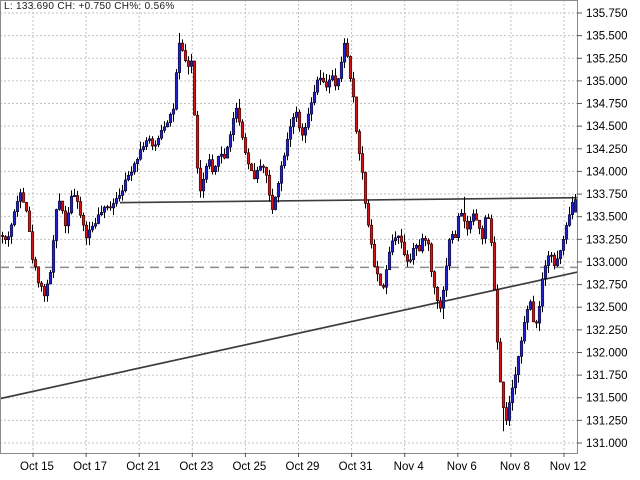 The width and height of the screenshot is (640, 480). Describe the element at coordinates (607, 444) in the screenshot. I see `y-tick-label: 131.000` at that location.